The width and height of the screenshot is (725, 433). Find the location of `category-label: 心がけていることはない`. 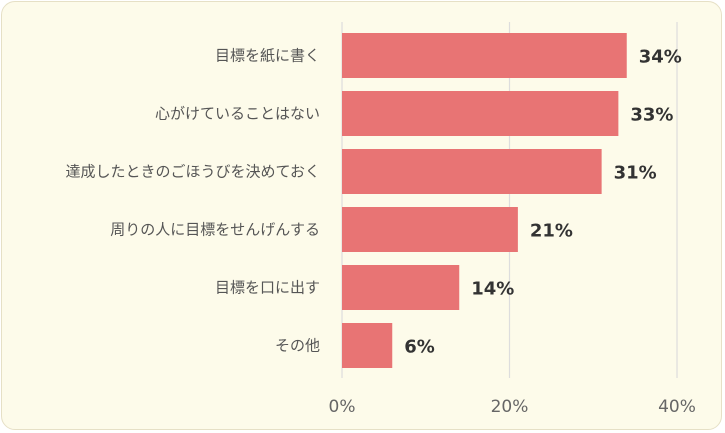

category-label: 心がけていることはない is located at coordinates (237, 114).